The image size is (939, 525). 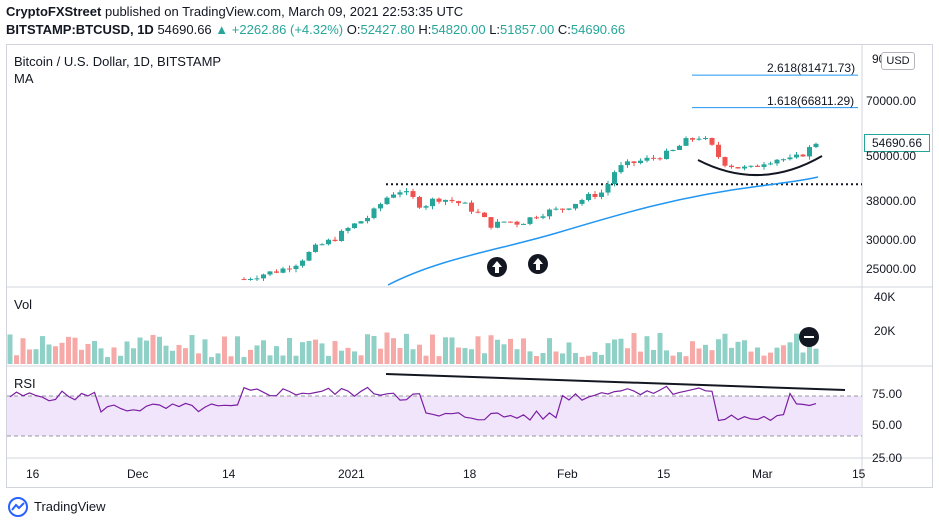 What do you see at coordinates (809, 337) in the screenshot?
I see `minus-circle-icon` at bounding box center [809, 337].